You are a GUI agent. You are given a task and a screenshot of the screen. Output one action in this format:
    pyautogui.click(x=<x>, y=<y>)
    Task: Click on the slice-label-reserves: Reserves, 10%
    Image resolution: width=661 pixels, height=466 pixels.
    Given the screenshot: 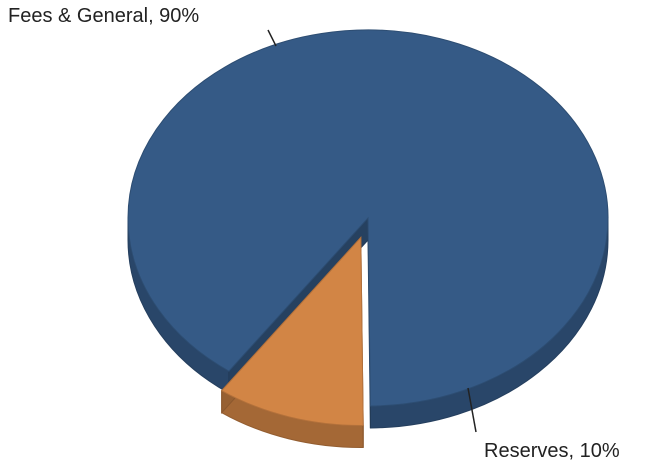 What is the action you would take?
    pyautogui.click(x=552, y=451)
    